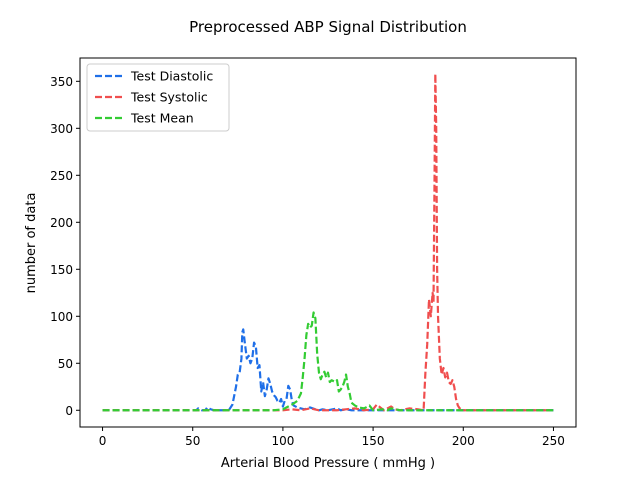  Describe the element at coordinates (31, 243) in the screenshot. I see `y-axis-label: number of data` at that location.